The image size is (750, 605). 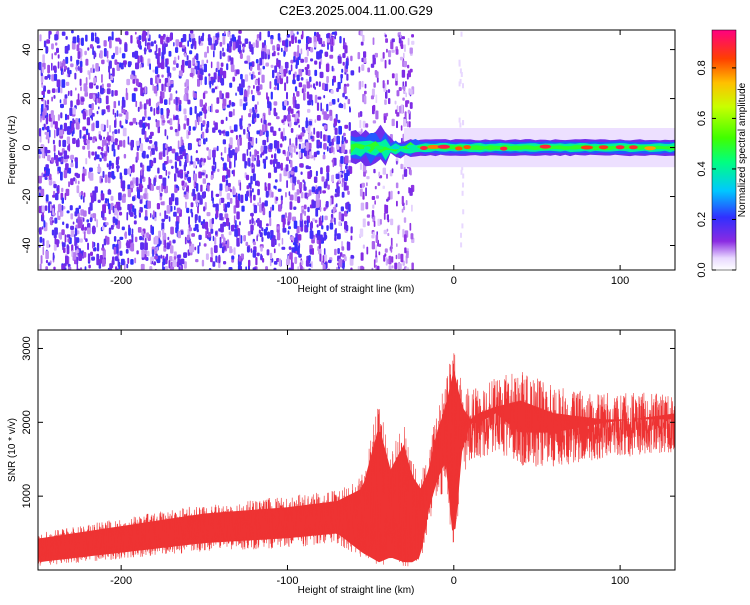 What do you see at coordinates (716, 169) in the screenshot?
I see `colorbar-ticks: 0.00.20.40.60.8` at bounding box center [716, 169].